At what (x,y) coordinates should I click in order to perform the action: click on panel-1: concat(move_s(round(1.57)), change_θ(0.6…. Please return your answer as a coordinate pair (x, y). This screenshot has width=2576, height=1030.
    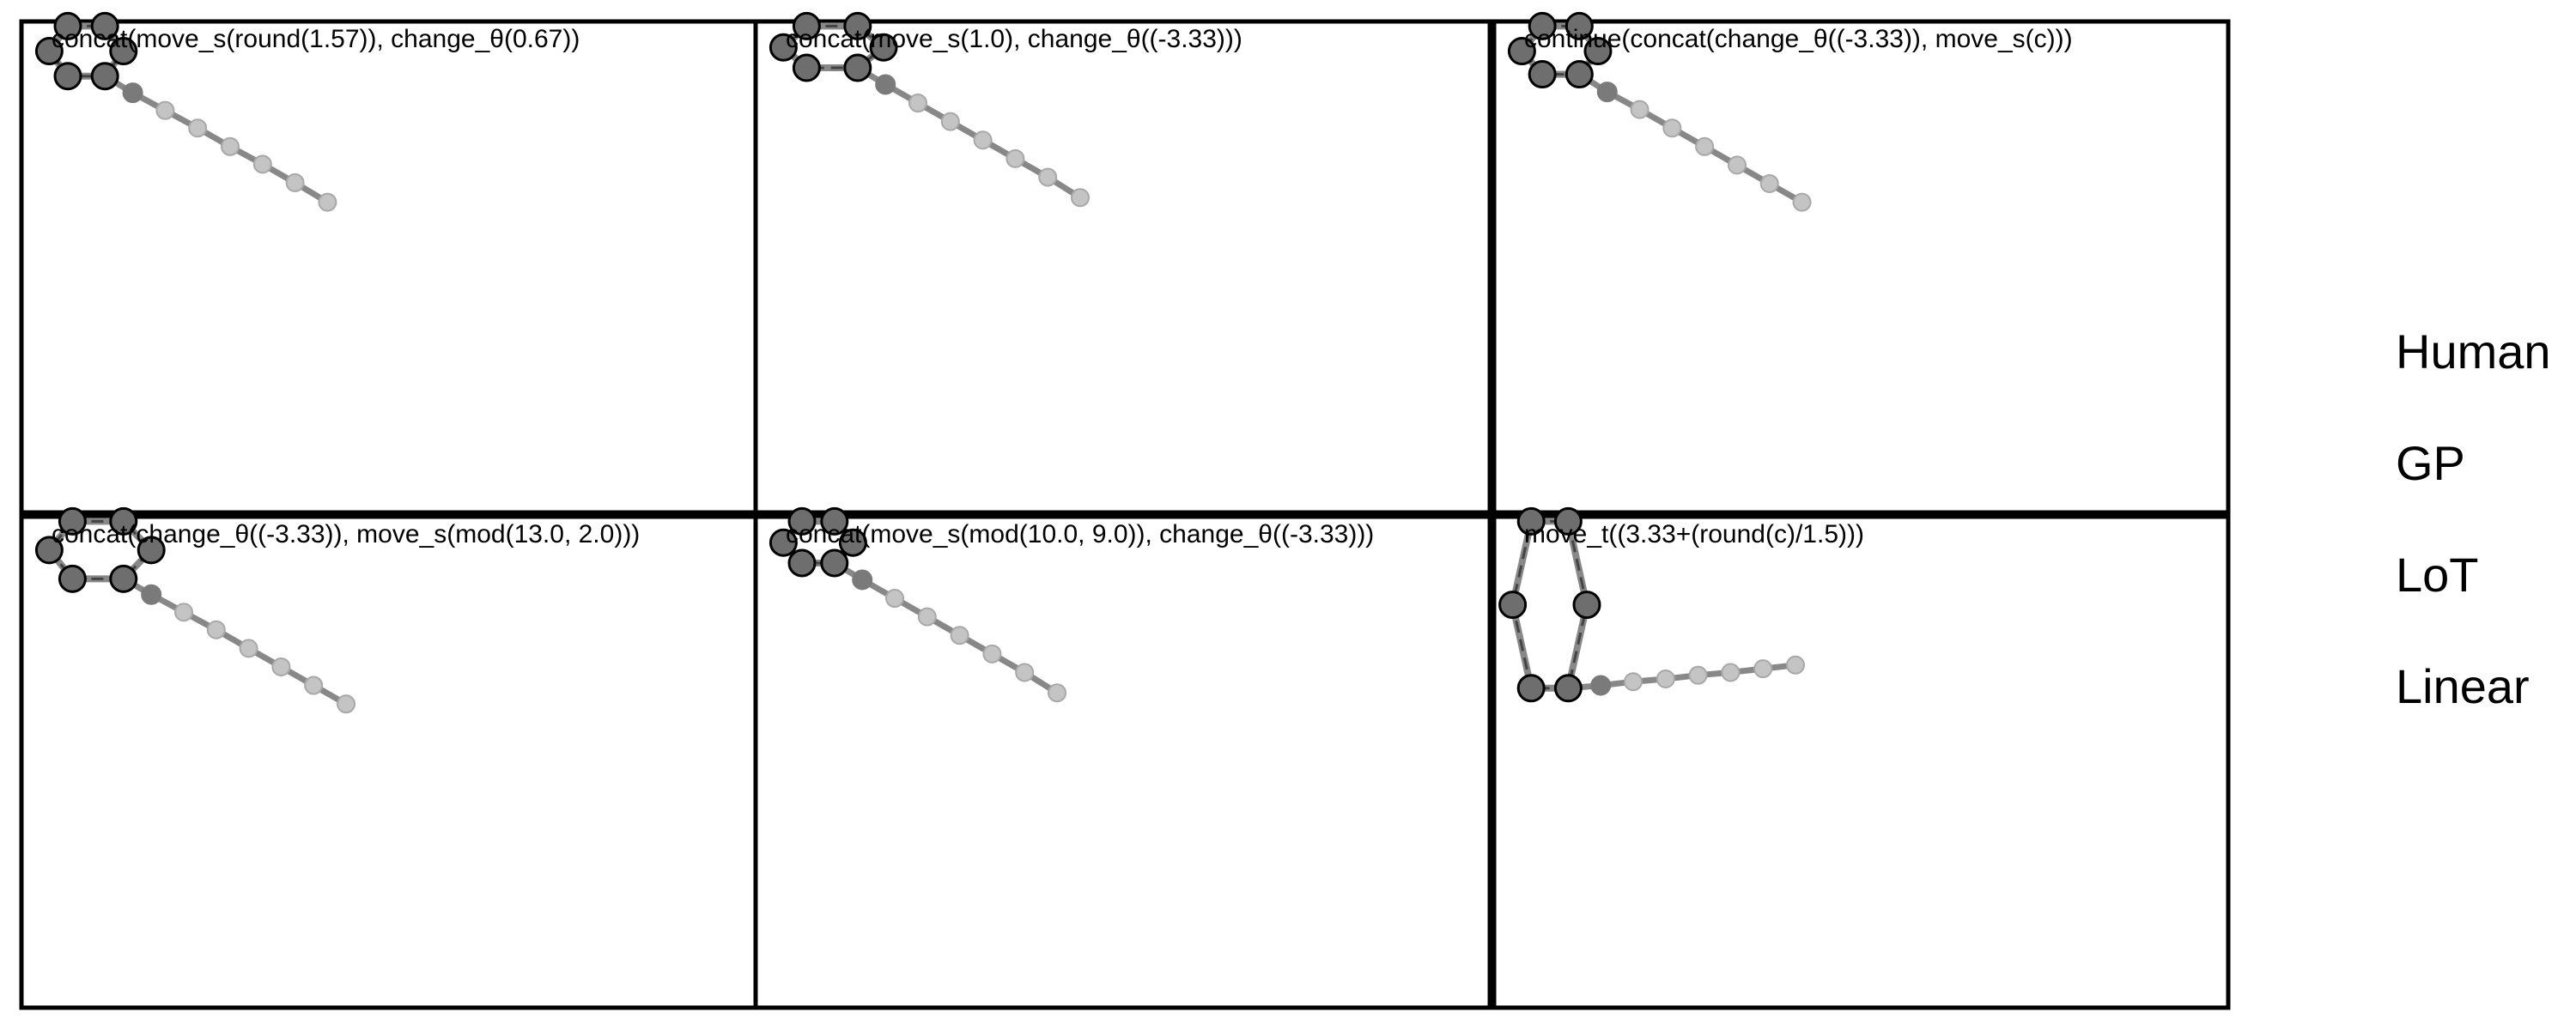
    Looking at the image, I should click on (388, 263).